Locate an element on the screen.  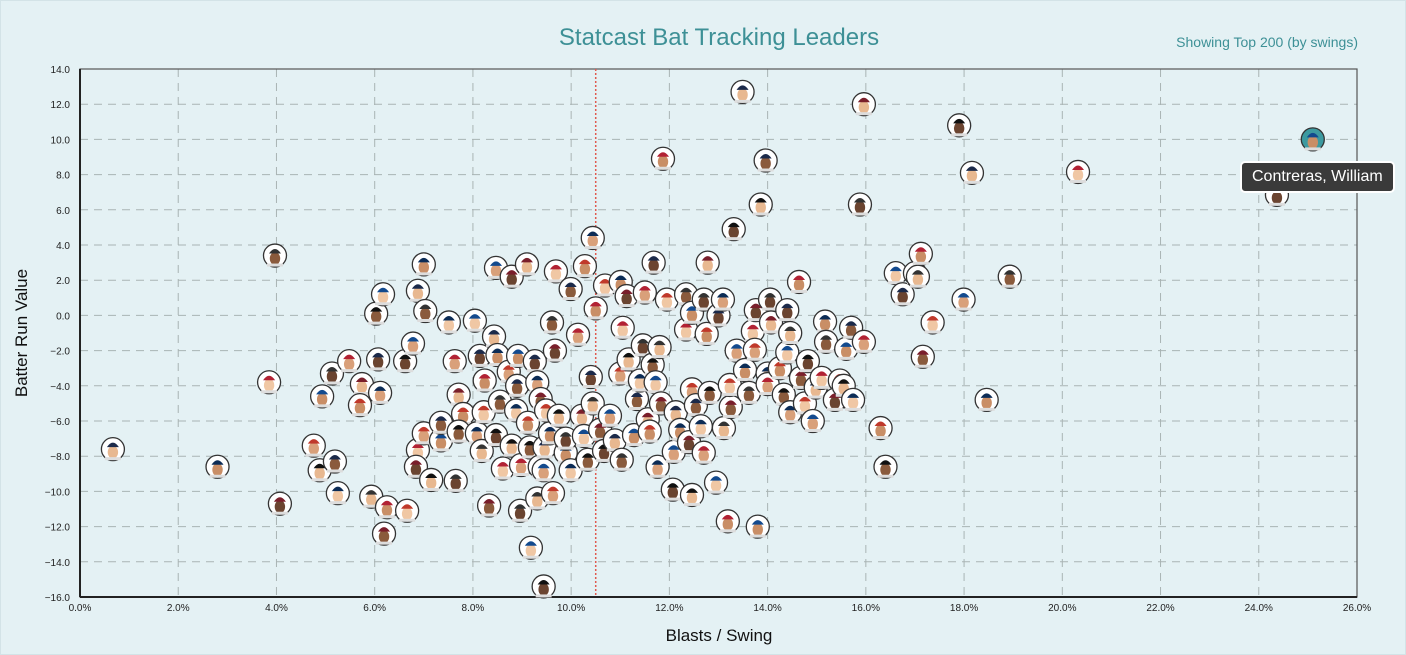
y-tick-label: 0.0 is located at coordinates (63, 316).